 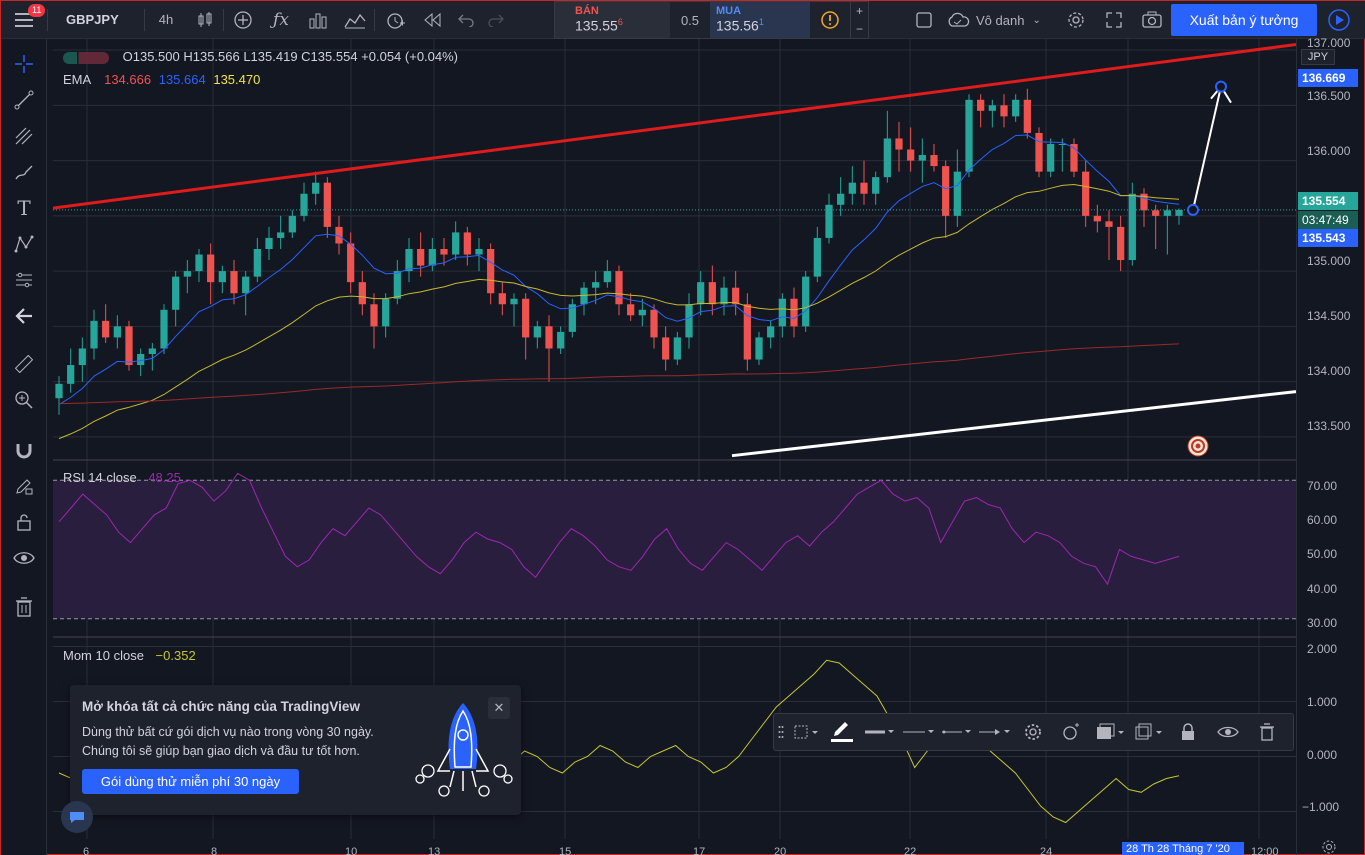 I want to click on indicators-button: ƒx, so click(x=281, y=20).